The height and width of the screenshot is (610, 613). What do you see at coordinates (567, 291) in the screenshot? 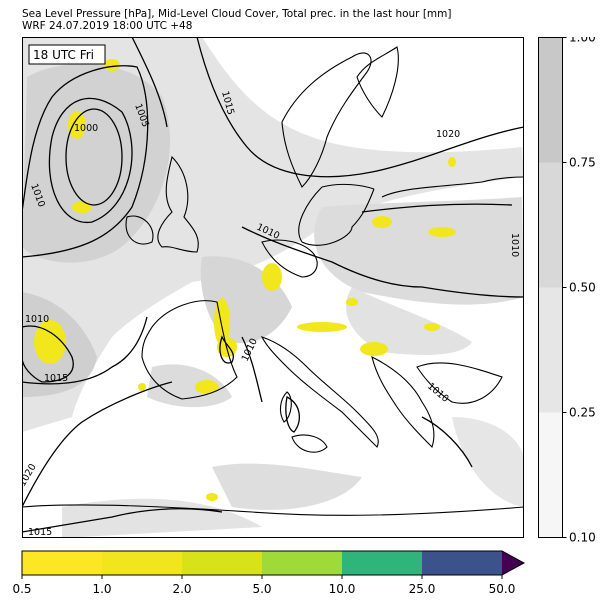
I see `cloud-cover-colorbar: 0.10 0.25 0.50 0.75 1.00` at bounding box center [567, 291].